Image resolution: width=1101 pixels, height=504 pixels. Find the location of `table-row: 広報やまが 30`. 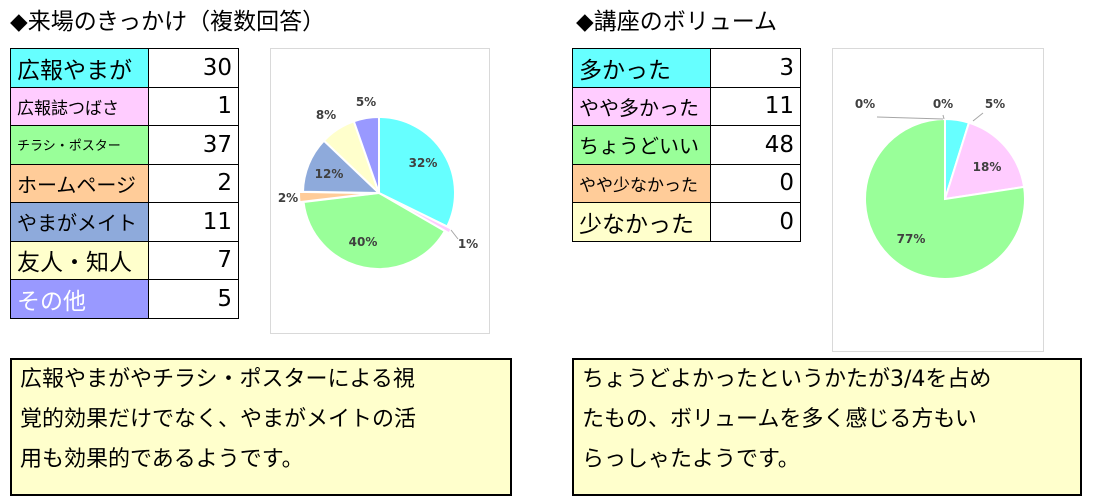

table-row: 広報やまが 30 is located at coordinates (124, 68).